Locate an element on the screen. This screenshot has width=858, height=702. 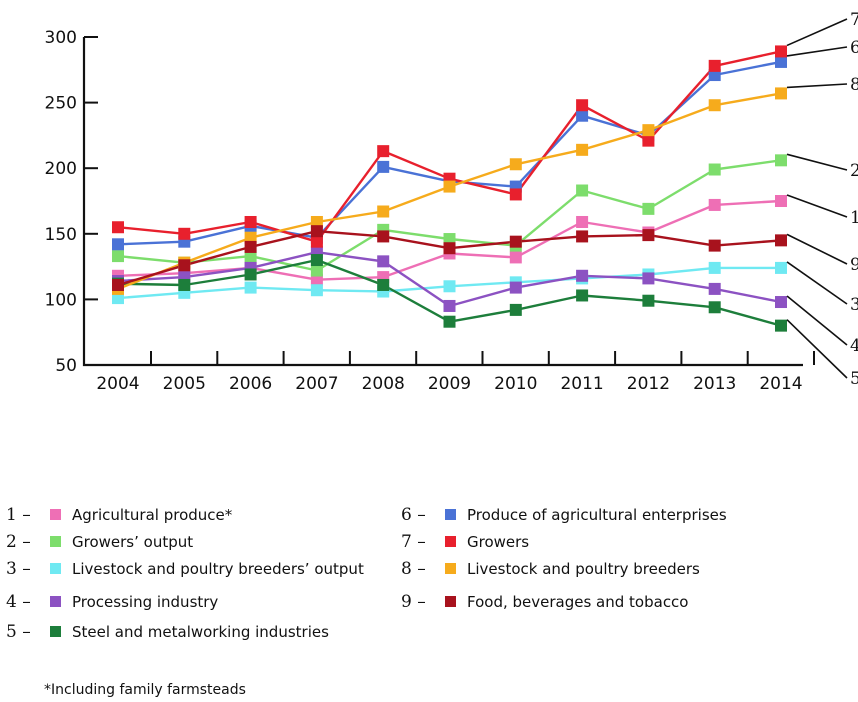
x-tick-label: 2005 is located at coordinates (184, 384).